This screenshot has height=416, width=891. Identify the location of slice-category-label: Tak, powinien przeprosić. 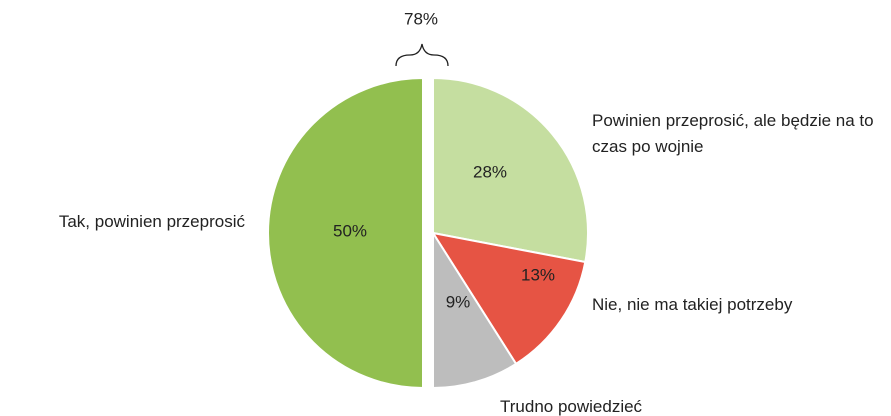
(151, 221).